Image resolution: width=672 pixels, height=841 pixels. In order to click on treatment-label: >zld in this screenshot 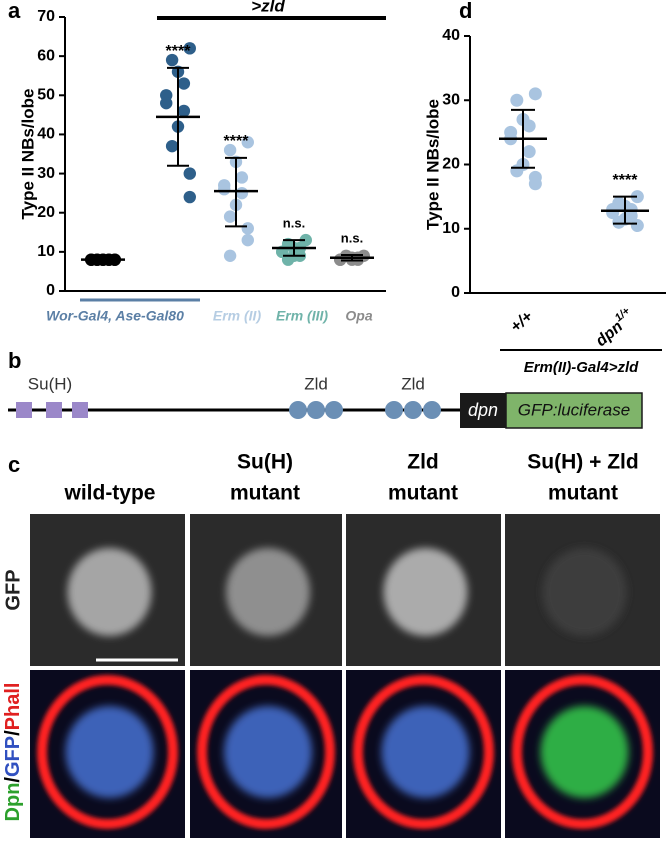, I will do `click(268, 7)`.